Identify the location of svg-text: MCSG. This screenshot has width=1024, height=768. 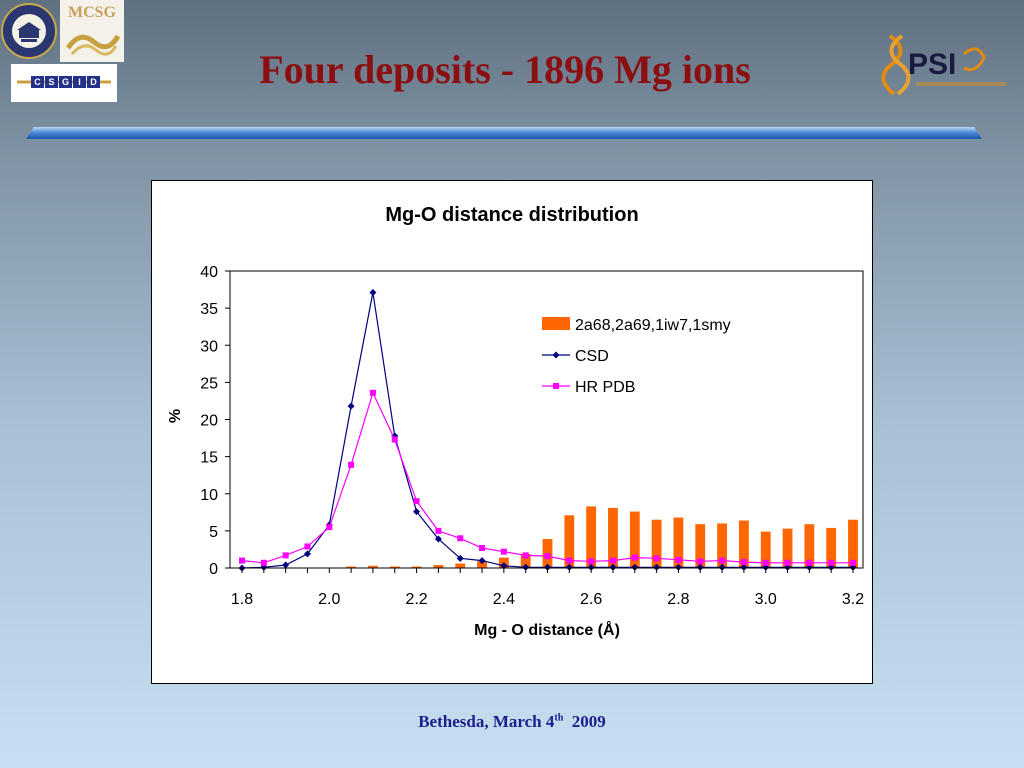
(92, 12).